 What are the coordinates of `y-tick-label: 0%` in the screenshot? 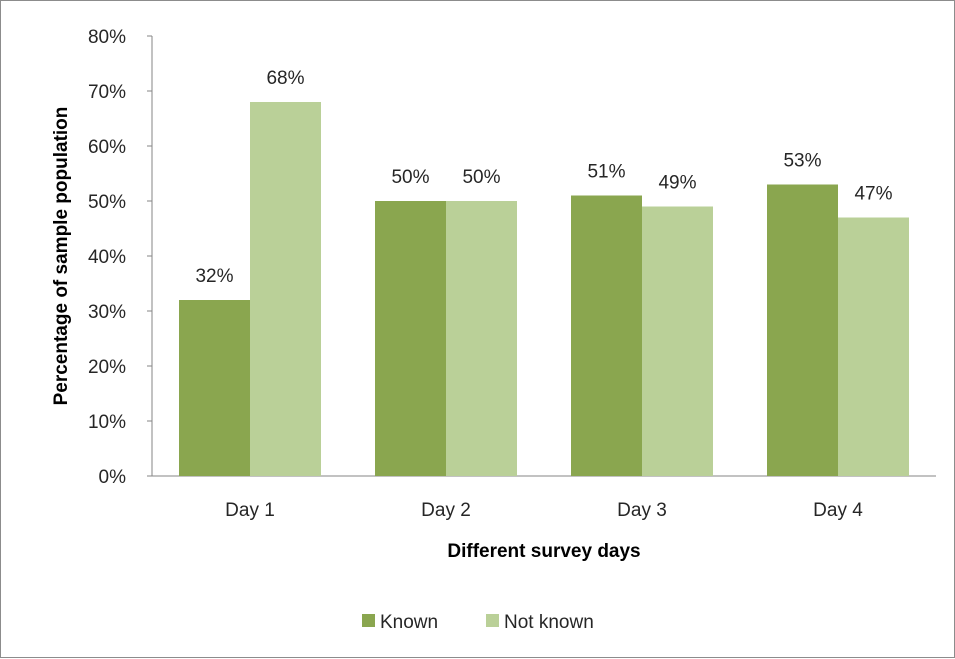 It's located at (113, 477).